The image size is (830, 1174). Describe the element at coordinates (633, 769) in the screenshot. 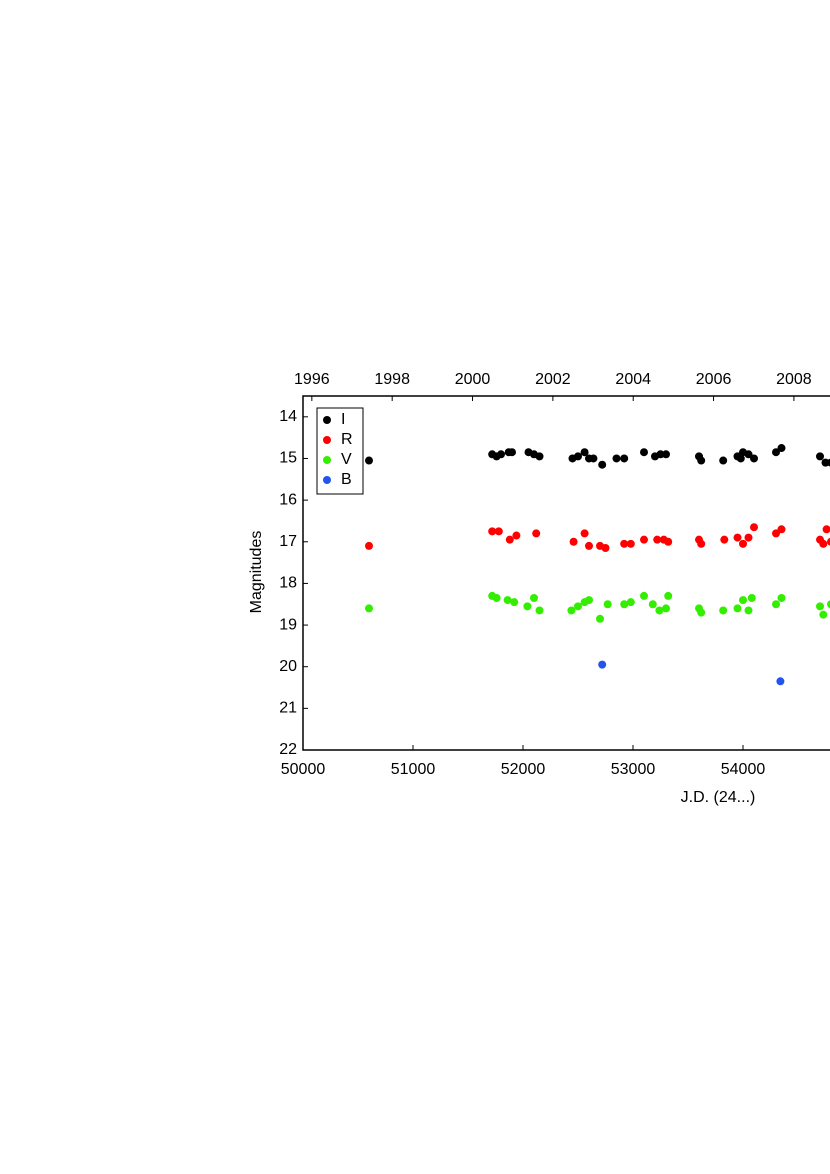

I see `x-tick-label: 53000` at that location.